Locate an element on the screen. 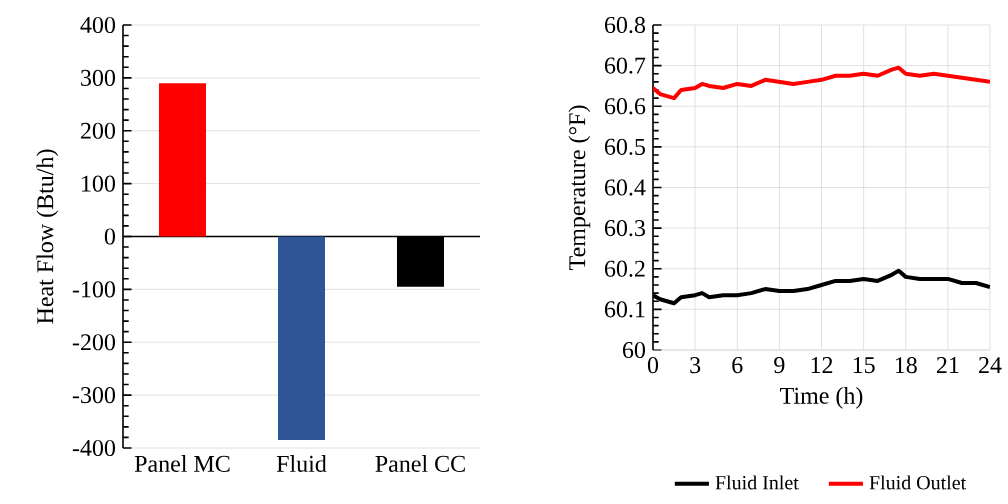 This screenshot has width=1008, height=504. y-axis-title: Heat Flow (Btu/h) is located at coordinates (47, 236).